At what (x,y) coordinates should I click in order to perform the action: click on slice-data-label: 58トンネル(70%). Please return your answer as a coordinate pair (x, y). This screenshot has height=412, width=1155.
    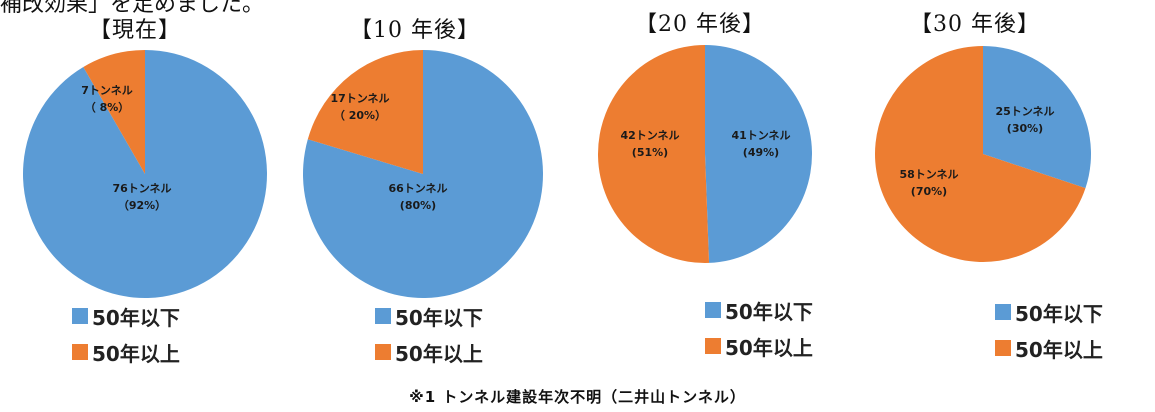
    Looking at the image, I should click on (928, 183).